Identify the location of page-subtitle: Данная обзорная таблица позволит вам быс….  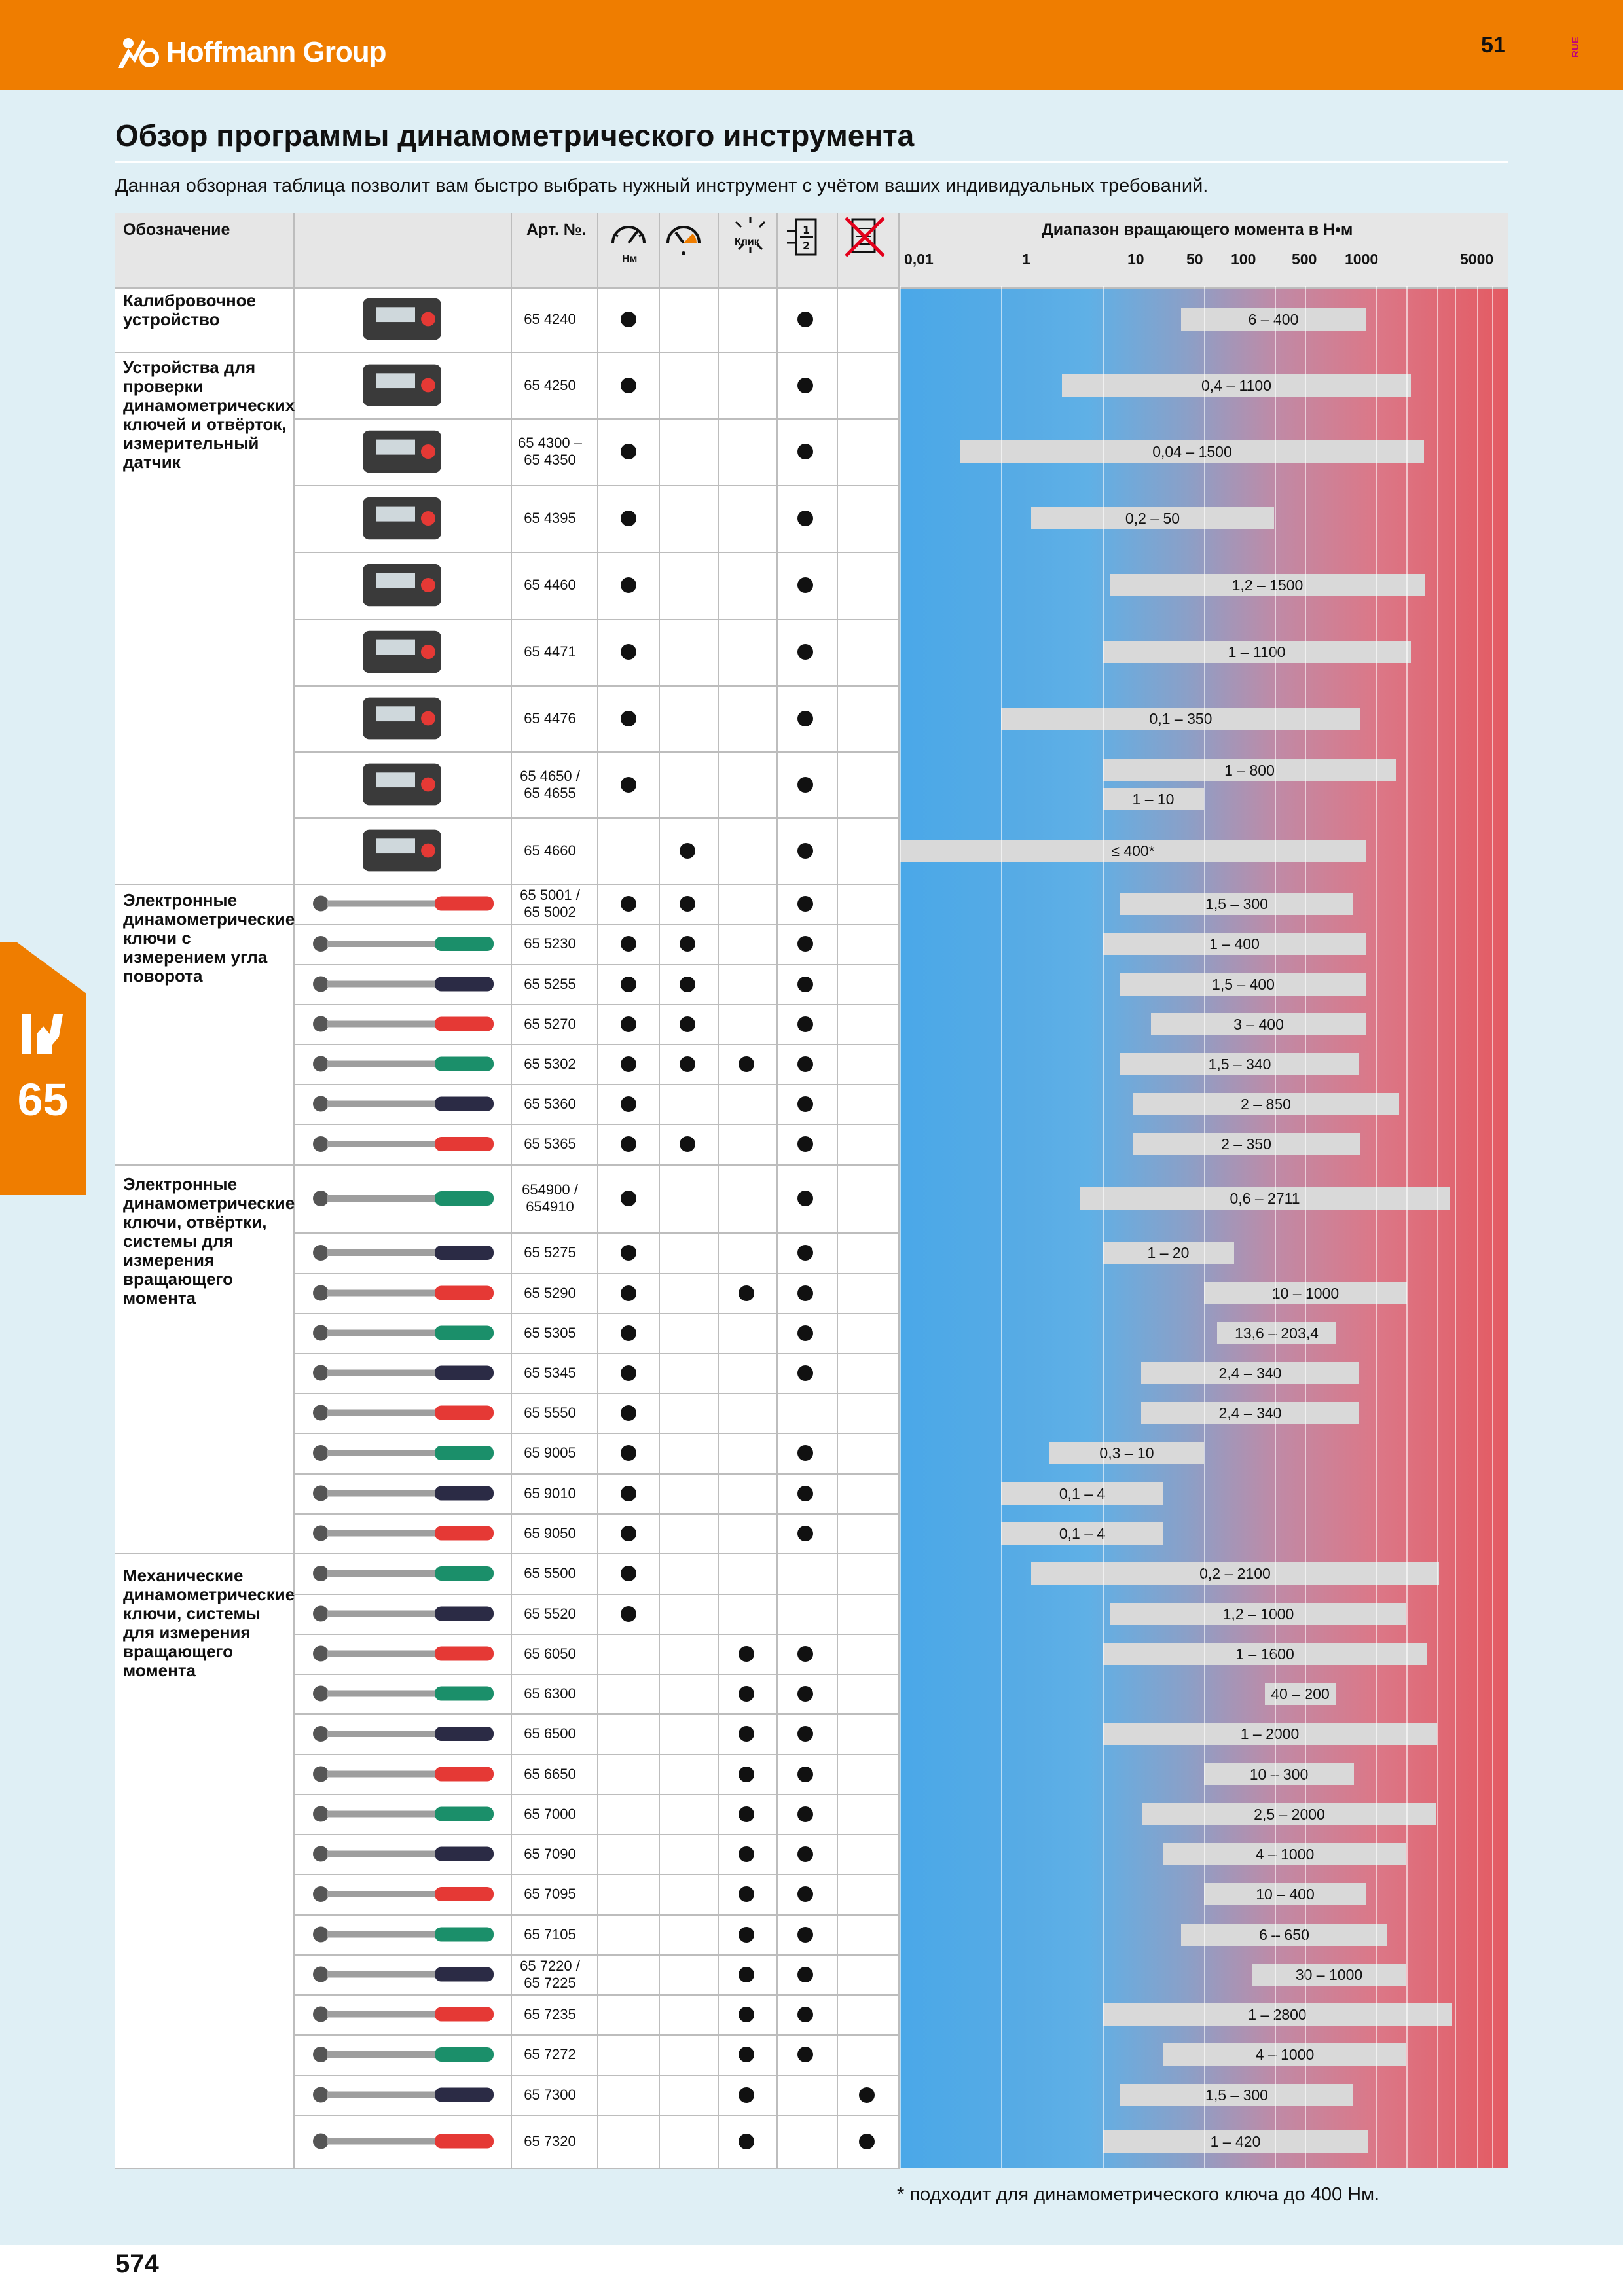
(662, 185).